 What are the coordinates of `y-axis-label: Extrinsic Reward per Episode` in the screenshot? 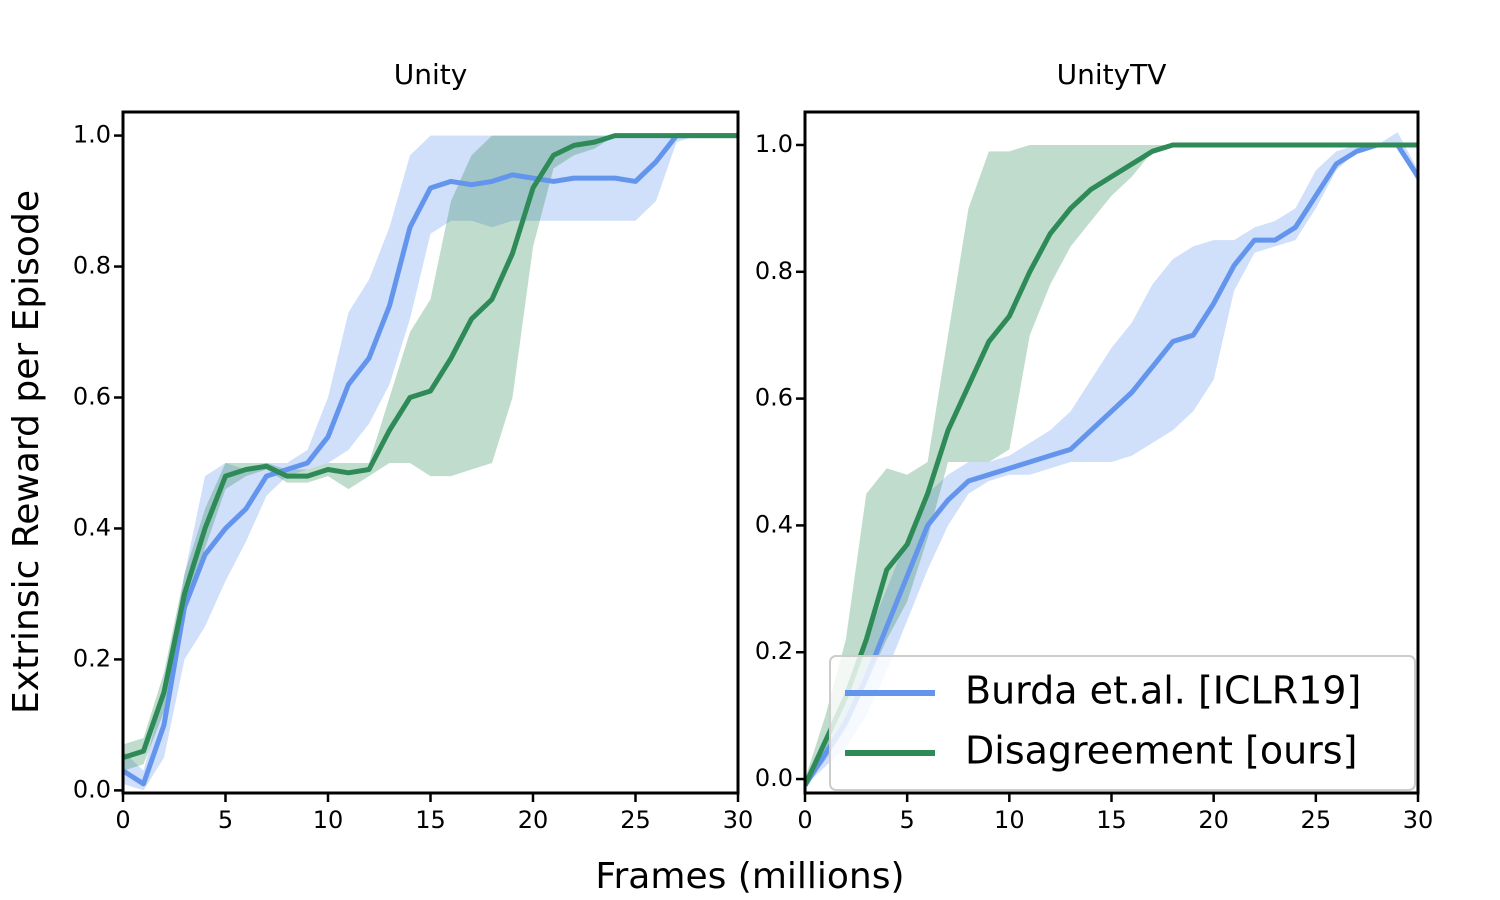 It's located at (26, 452).